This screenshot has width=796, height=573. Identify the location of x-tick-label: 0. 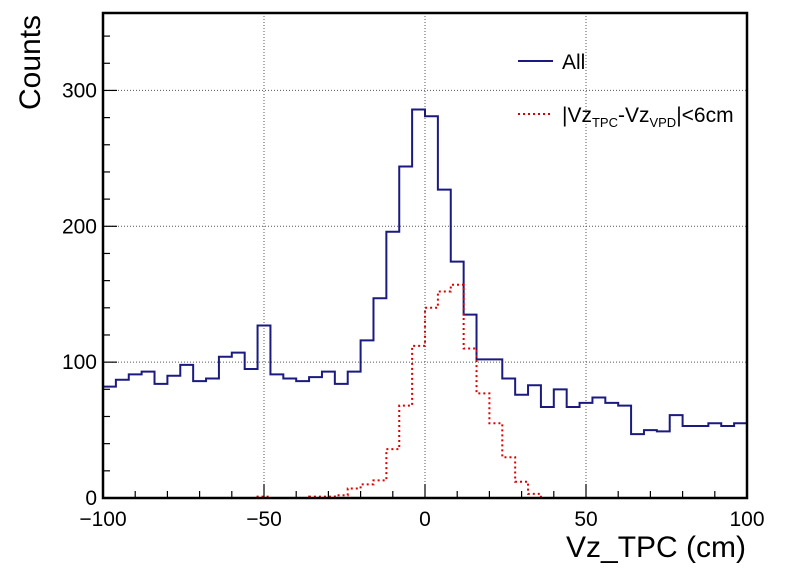
(425, 519).